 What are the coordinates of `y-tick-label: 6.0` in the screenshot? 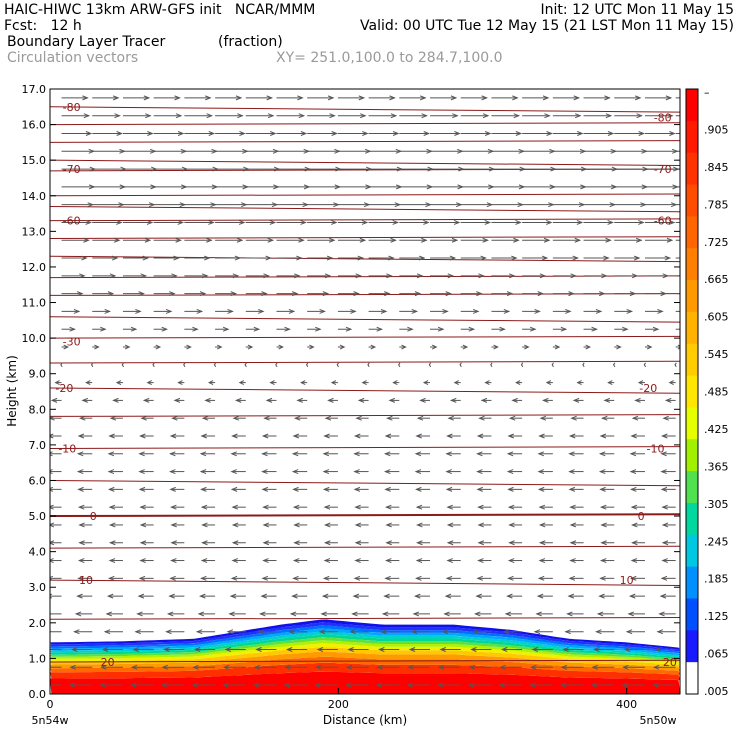 It's located at (38, 480).